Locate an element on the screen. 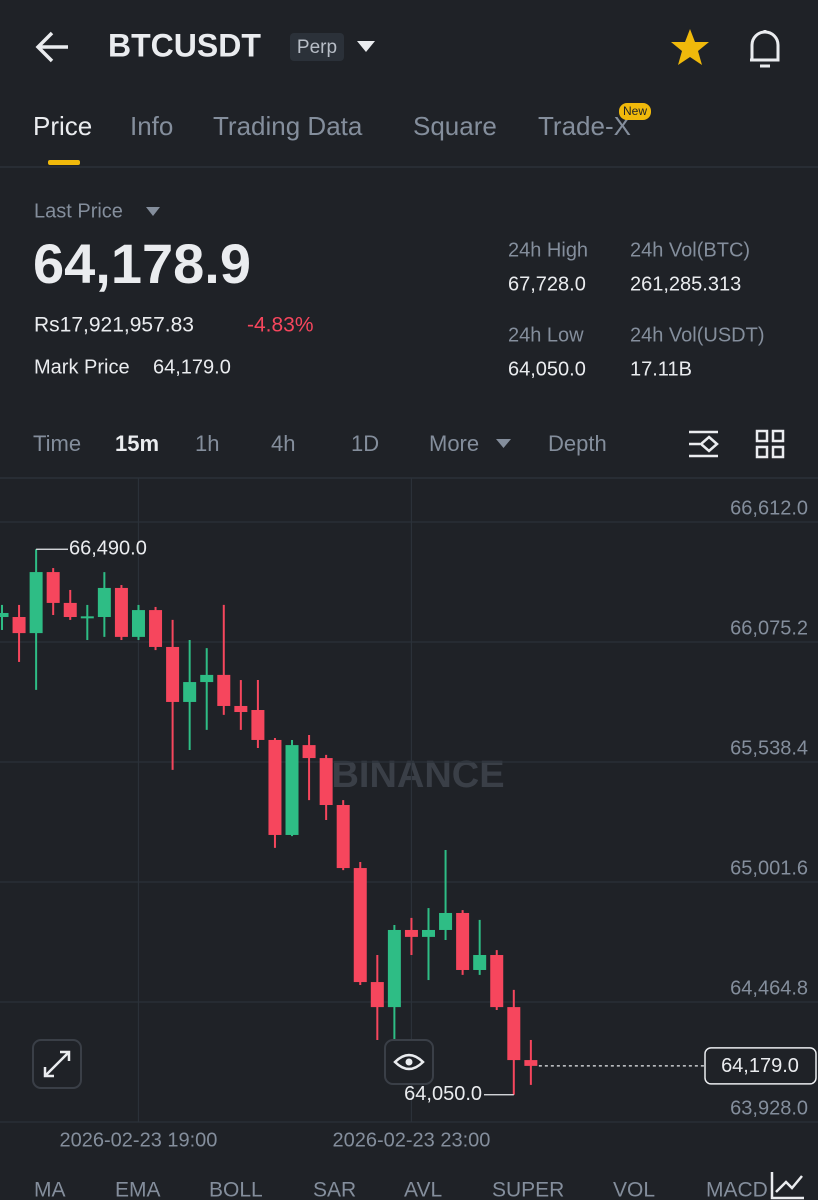 This screenshot has height=1200, width=818. notification-bell is located at coordinates (765, 49).